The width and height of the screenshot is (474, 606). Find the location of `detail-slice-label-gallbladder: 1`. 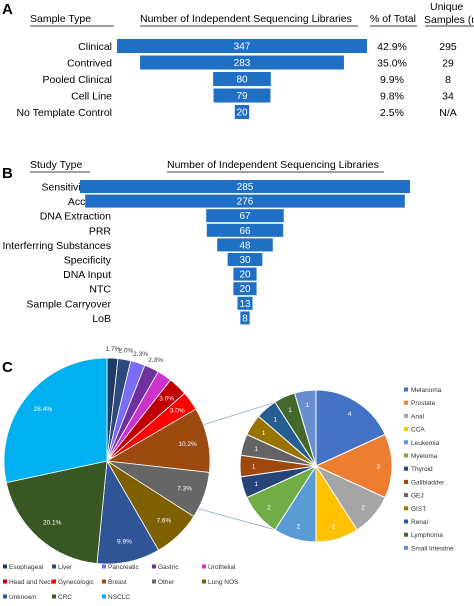

detail-slice-label-gallbladder: 1 is located at coordinates (254, 467).